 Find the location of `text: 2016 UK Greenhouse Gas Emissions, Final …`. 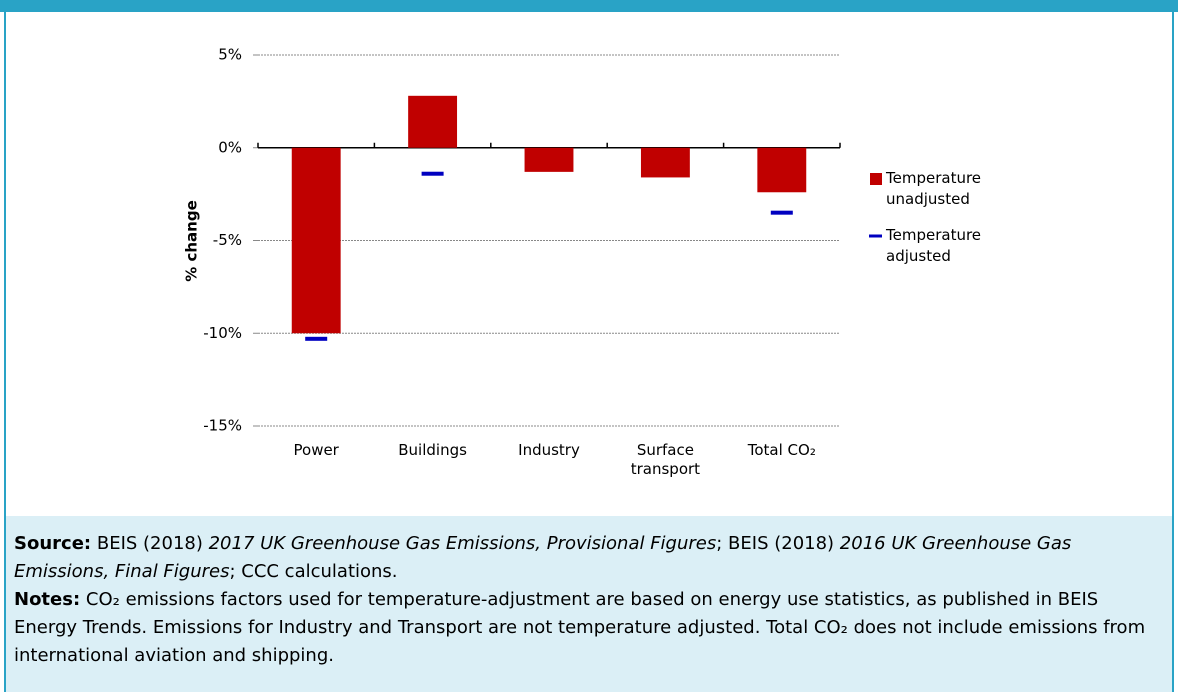

text: 2016 UK Greenhouse Gas Emissions, Final … is located at coordinates (543, 557).